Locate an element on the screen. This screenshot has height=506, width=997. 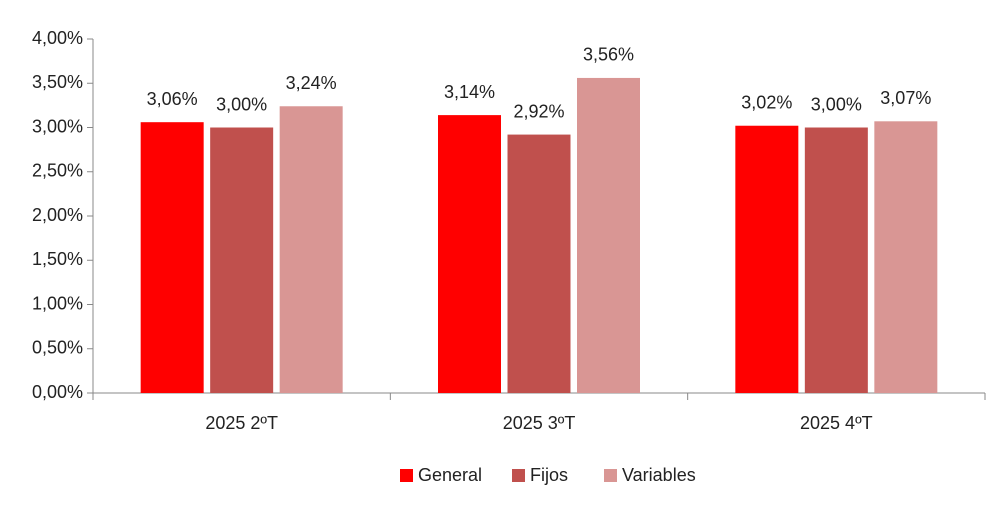
data-label: 3,02% is located at coordinates (766, 102).